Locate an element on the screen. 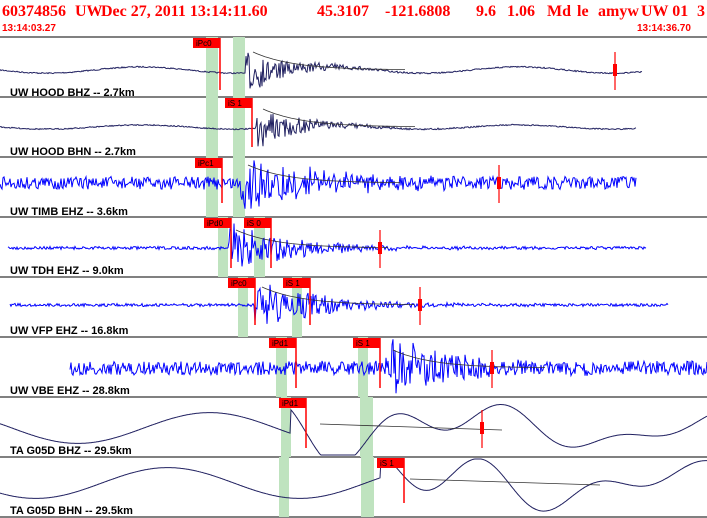  station-label: UW VFP EHZ -- 16.8km is located at coordinates (69, 331).